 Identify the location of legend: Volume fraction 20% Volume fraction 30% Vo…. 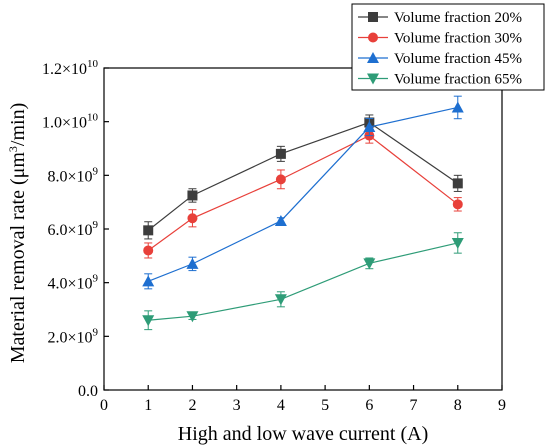
(448, 47).